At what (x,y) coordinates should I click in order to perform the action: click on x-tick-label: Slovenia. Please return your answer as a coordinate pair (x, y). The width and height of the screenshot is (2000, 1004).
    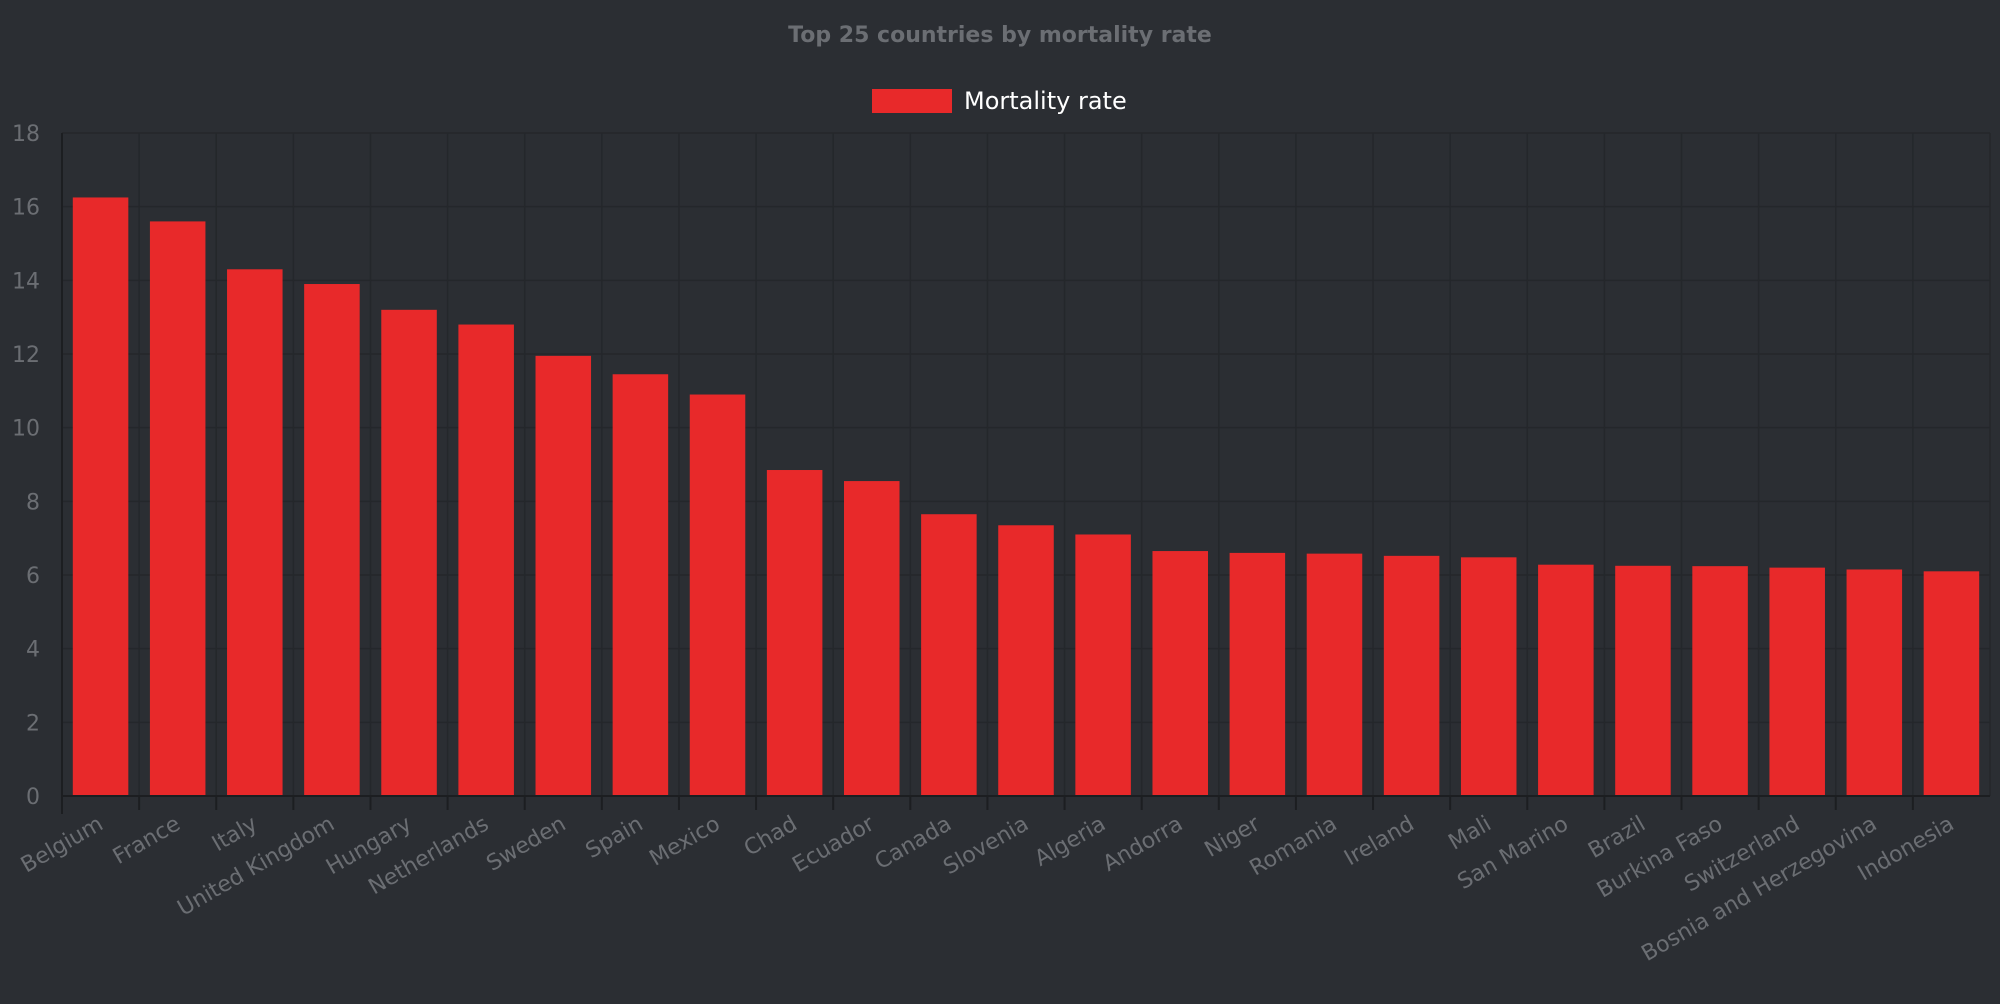
    Looking at the image, I should click on (986, 846).